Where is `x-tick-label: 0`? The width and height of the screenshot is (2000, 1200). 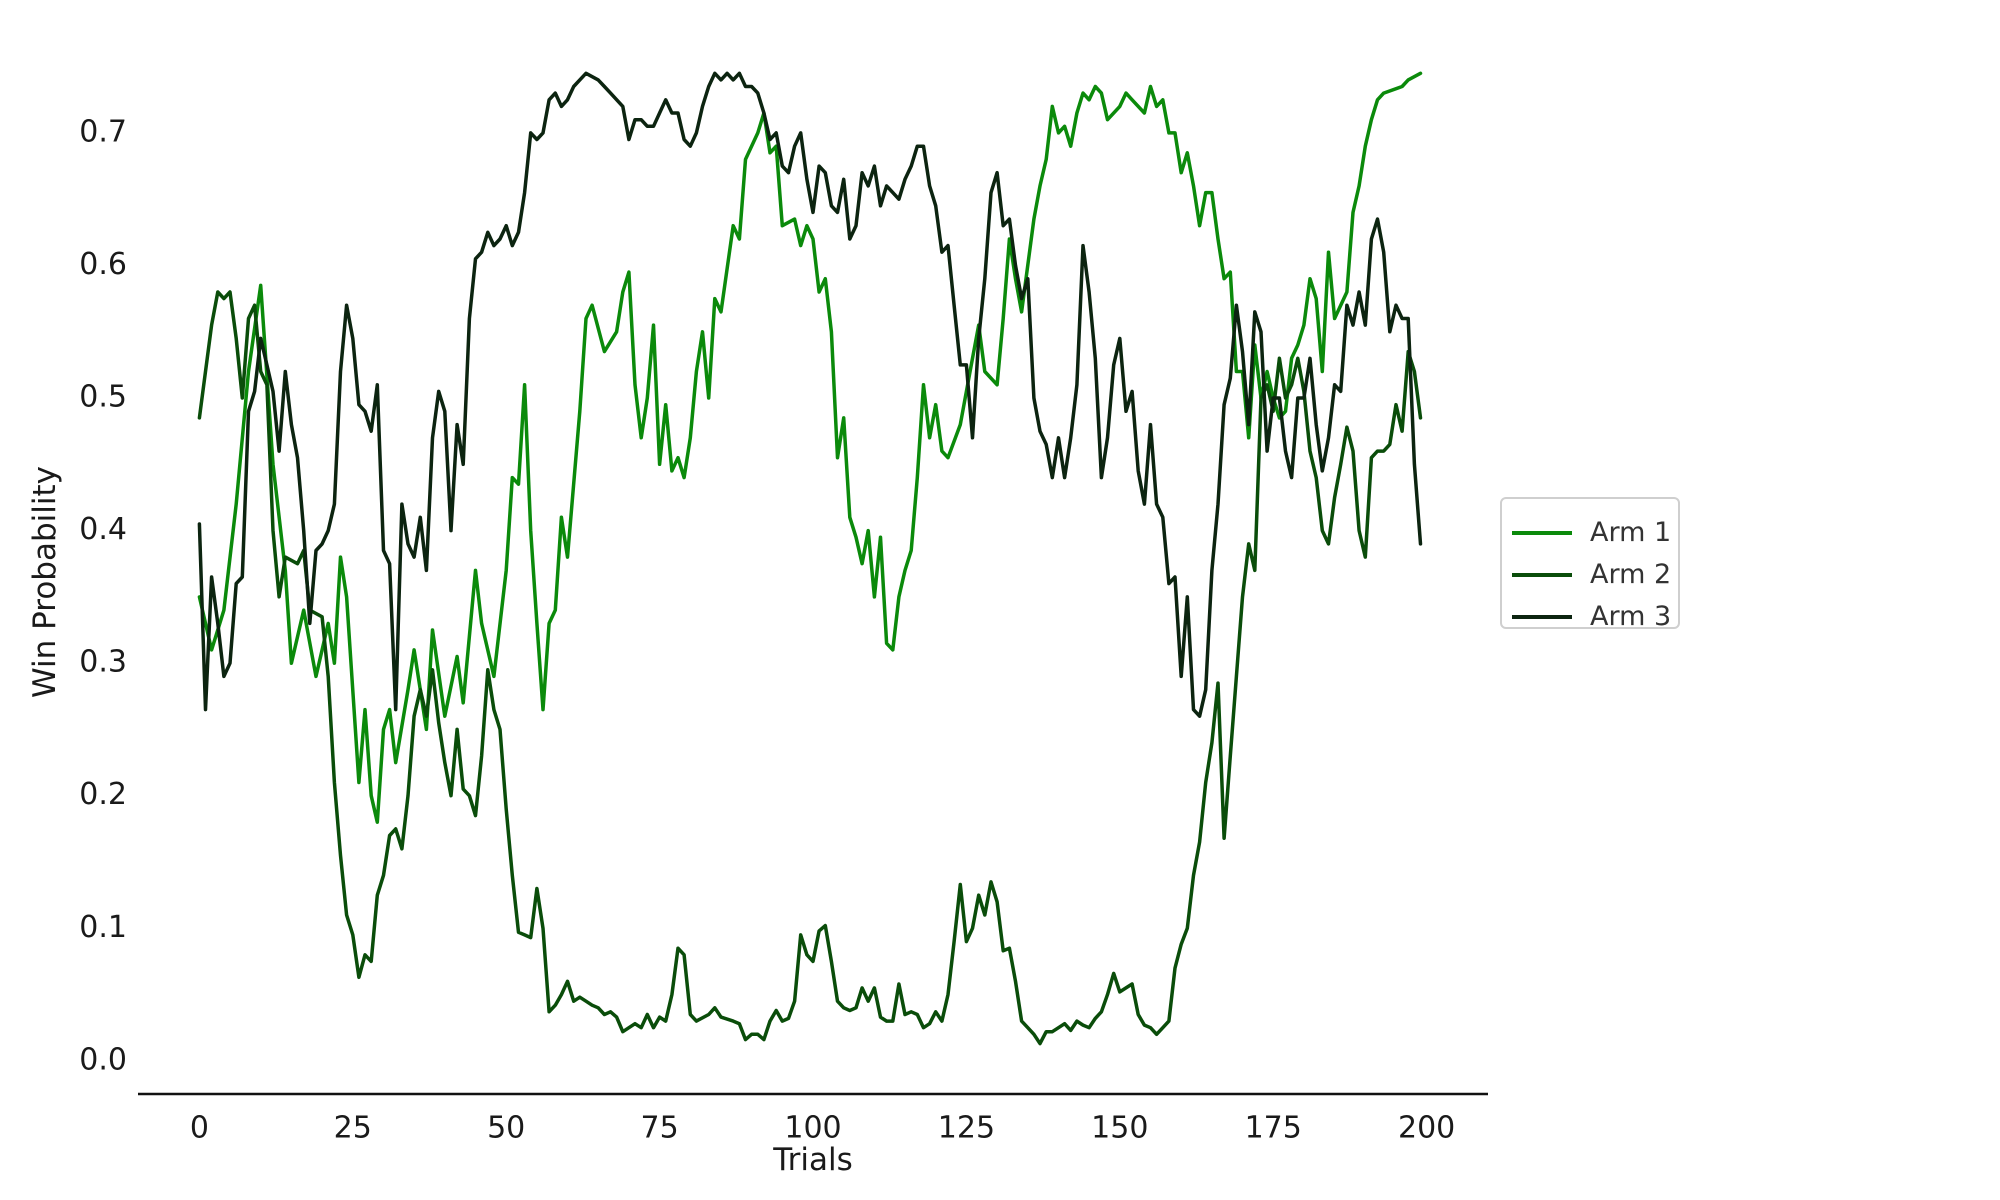
x-tick-label: 0 is located at coordinates (199, 1128).